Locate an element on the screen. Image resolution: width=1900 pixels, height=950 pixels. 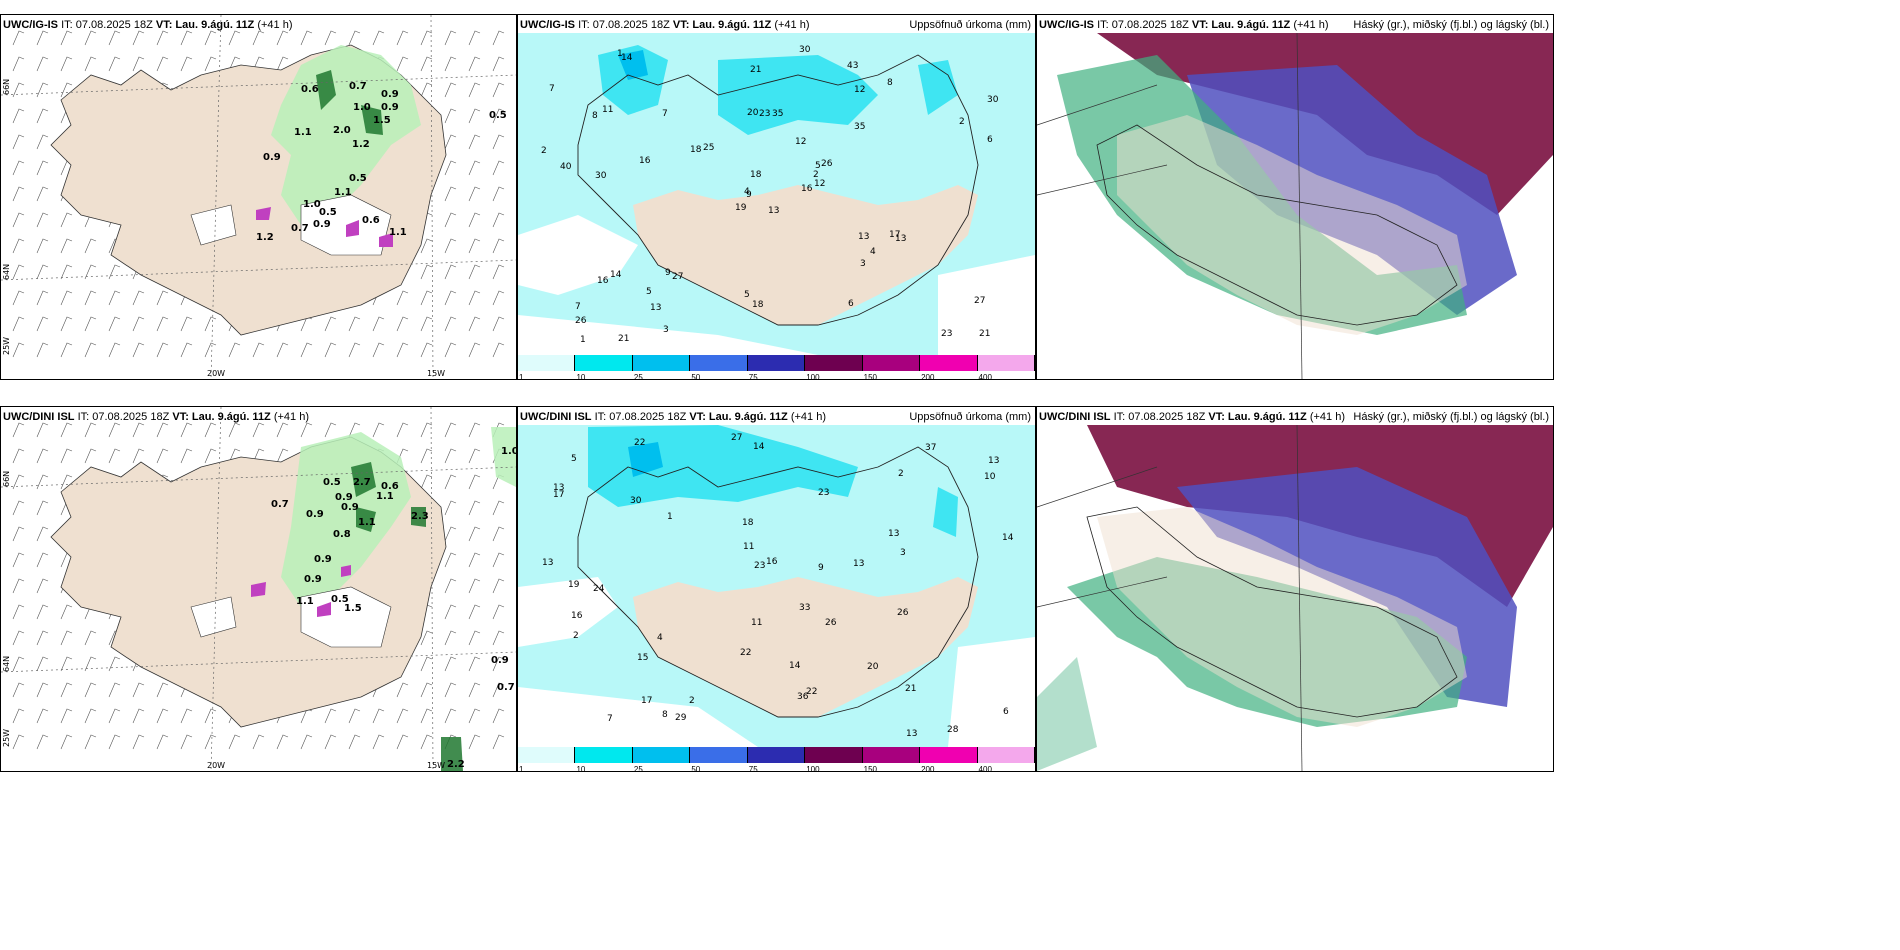
precip-value: 17 is located at coordinates (646, 701).